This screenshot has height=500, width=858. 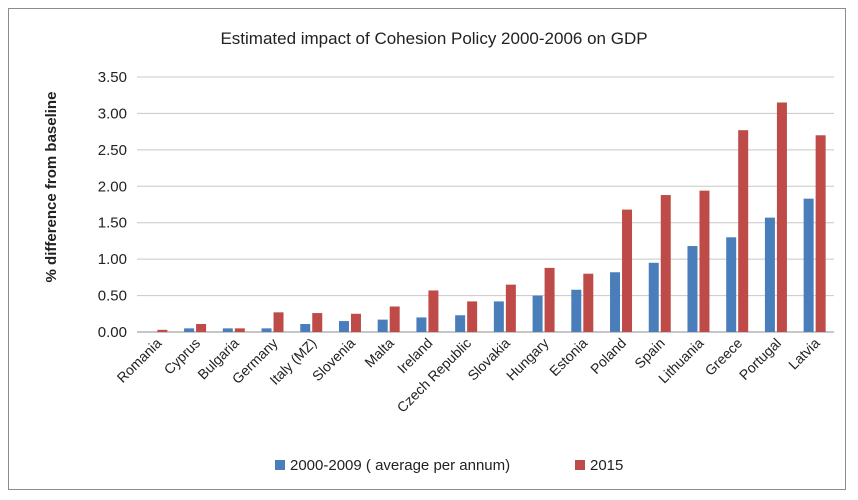 I want to click on y-axis-title: % difference from baseline, so click(x=51, y=187).